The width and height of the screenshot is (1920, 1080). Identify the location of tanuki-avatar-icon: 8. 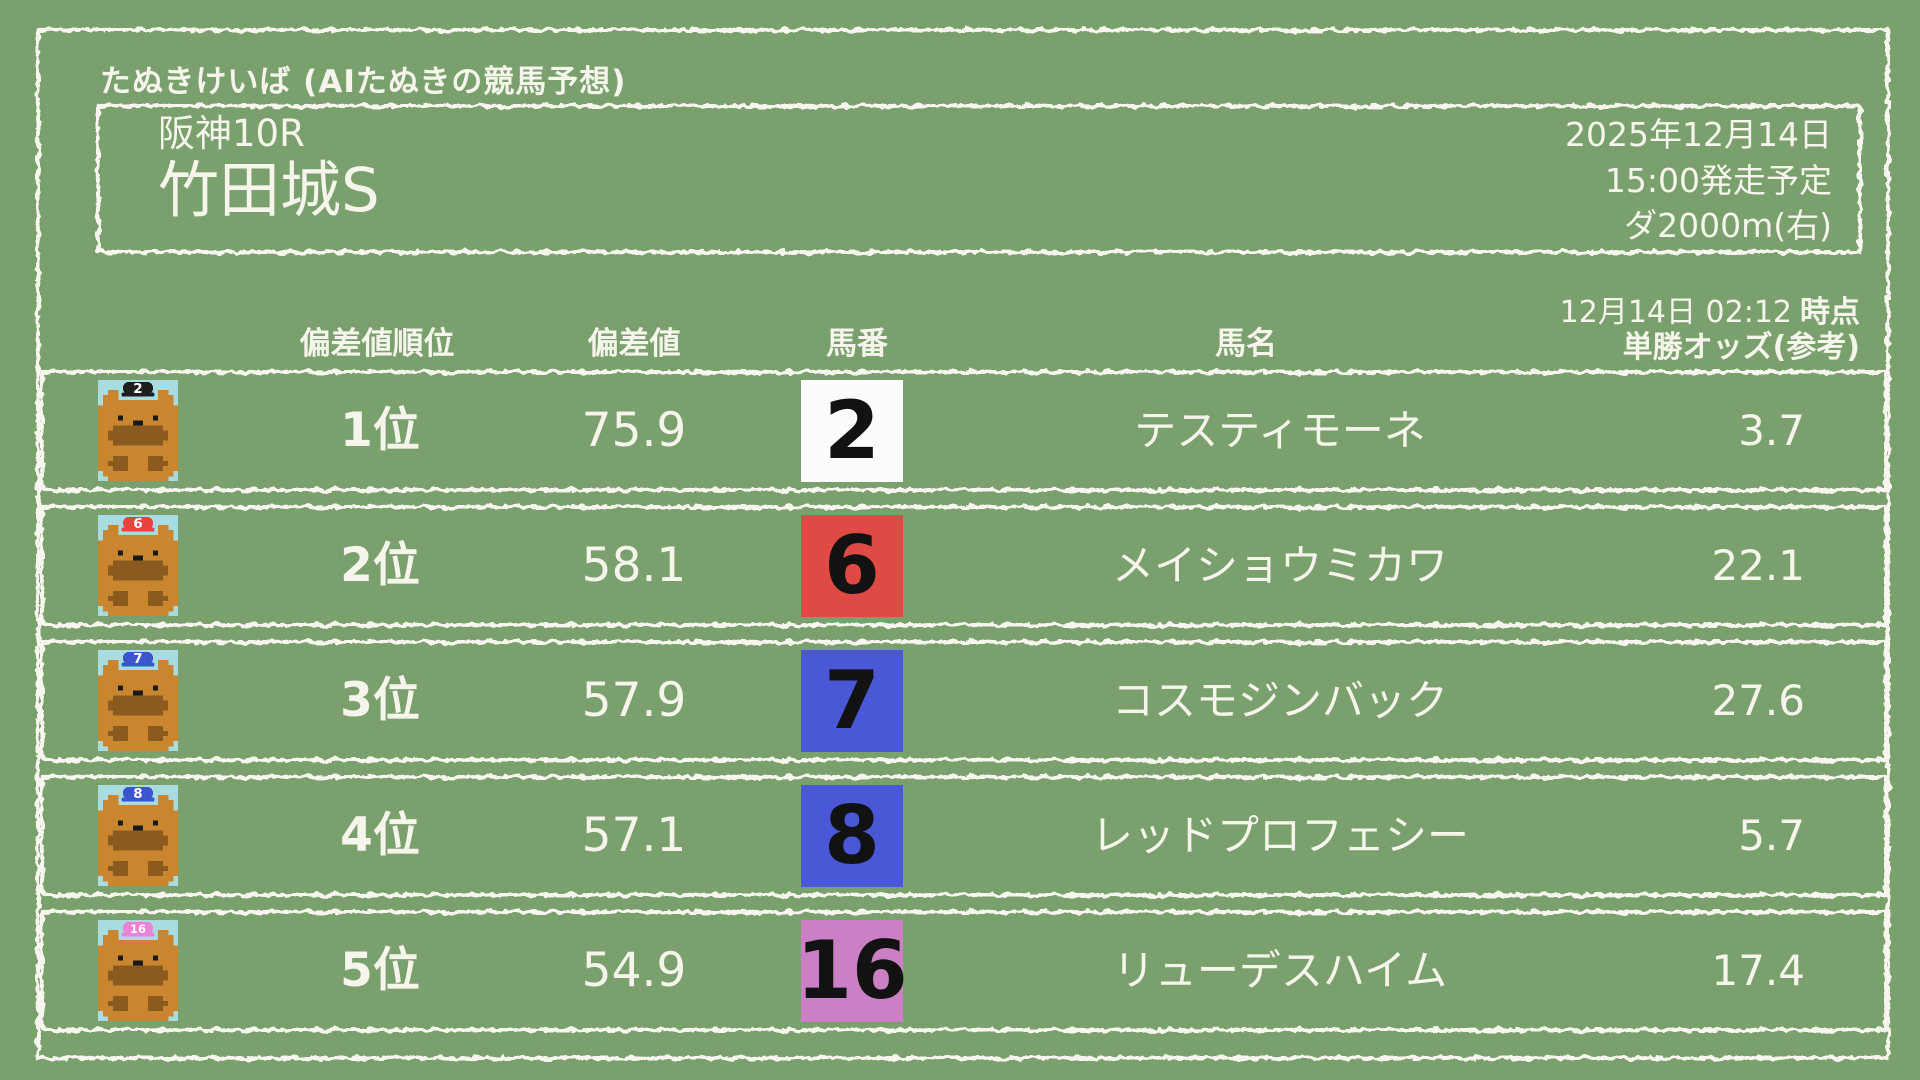
(138, 836).